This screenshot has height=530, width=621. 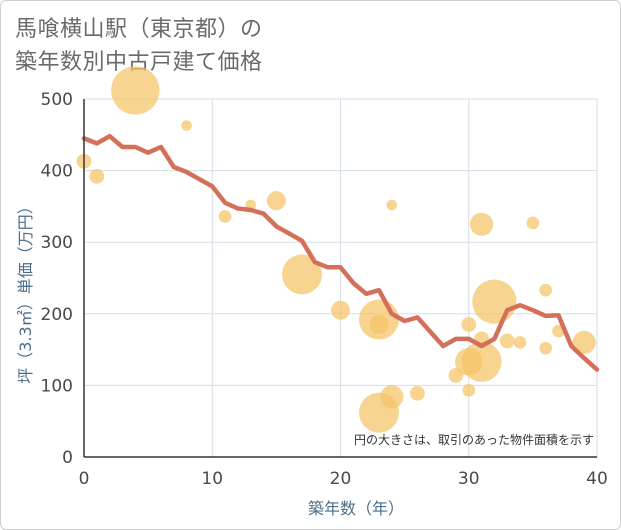 What do you see at coordinates (57, 100) in the screenshot?
I see `y-tick-label: 500` at bounding box center [57, 100].